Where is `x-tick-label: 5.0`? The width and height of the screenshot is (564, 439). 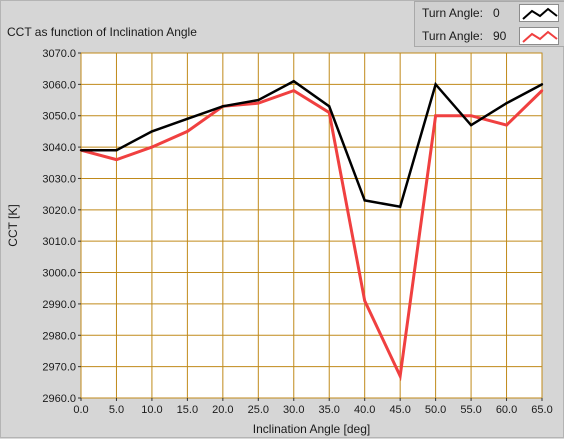 x-tick-label: 5.0 is located at coordinates (116, 410).